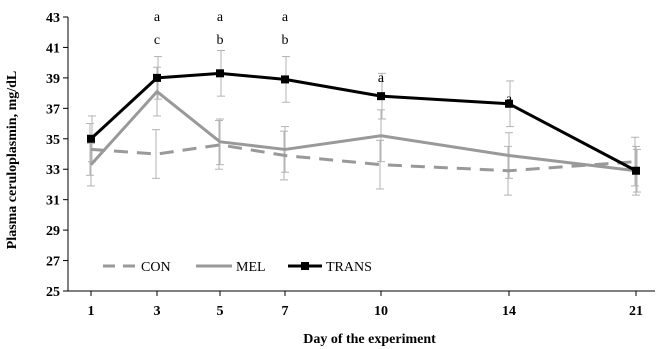 Image resolution: width=662 pixels, height=349 pixels. What do you see at coordinates (91, 311) in the screenshot?
I see `x-tick-label: 1` at bounding box center [91, 311].